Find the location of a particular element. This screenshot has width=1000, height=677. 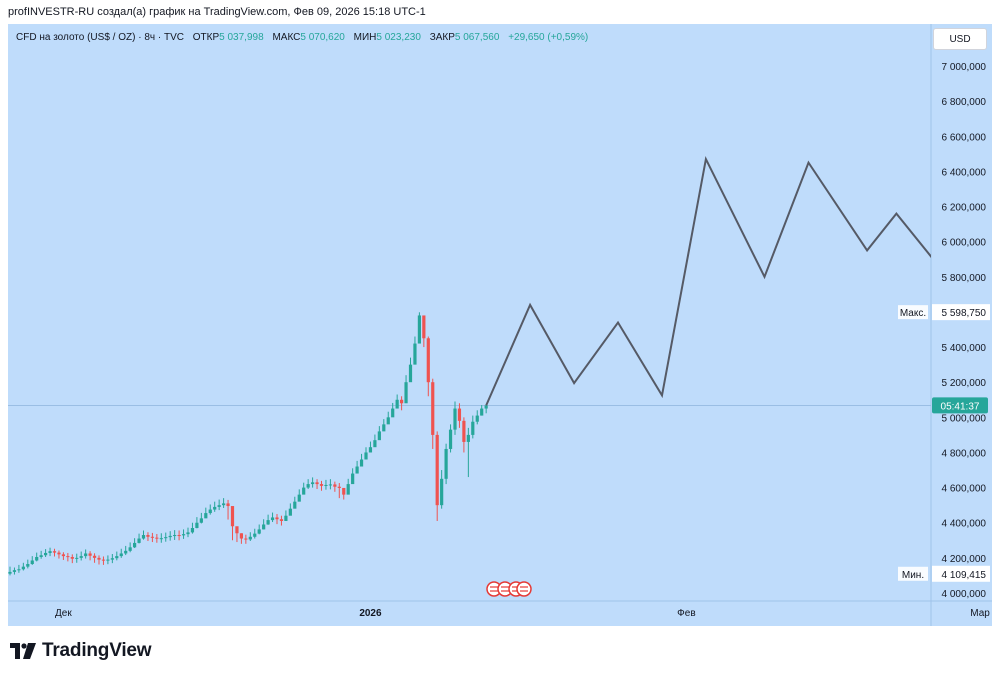

legend-high-label: МАКС is located at coordinates (286, 37).